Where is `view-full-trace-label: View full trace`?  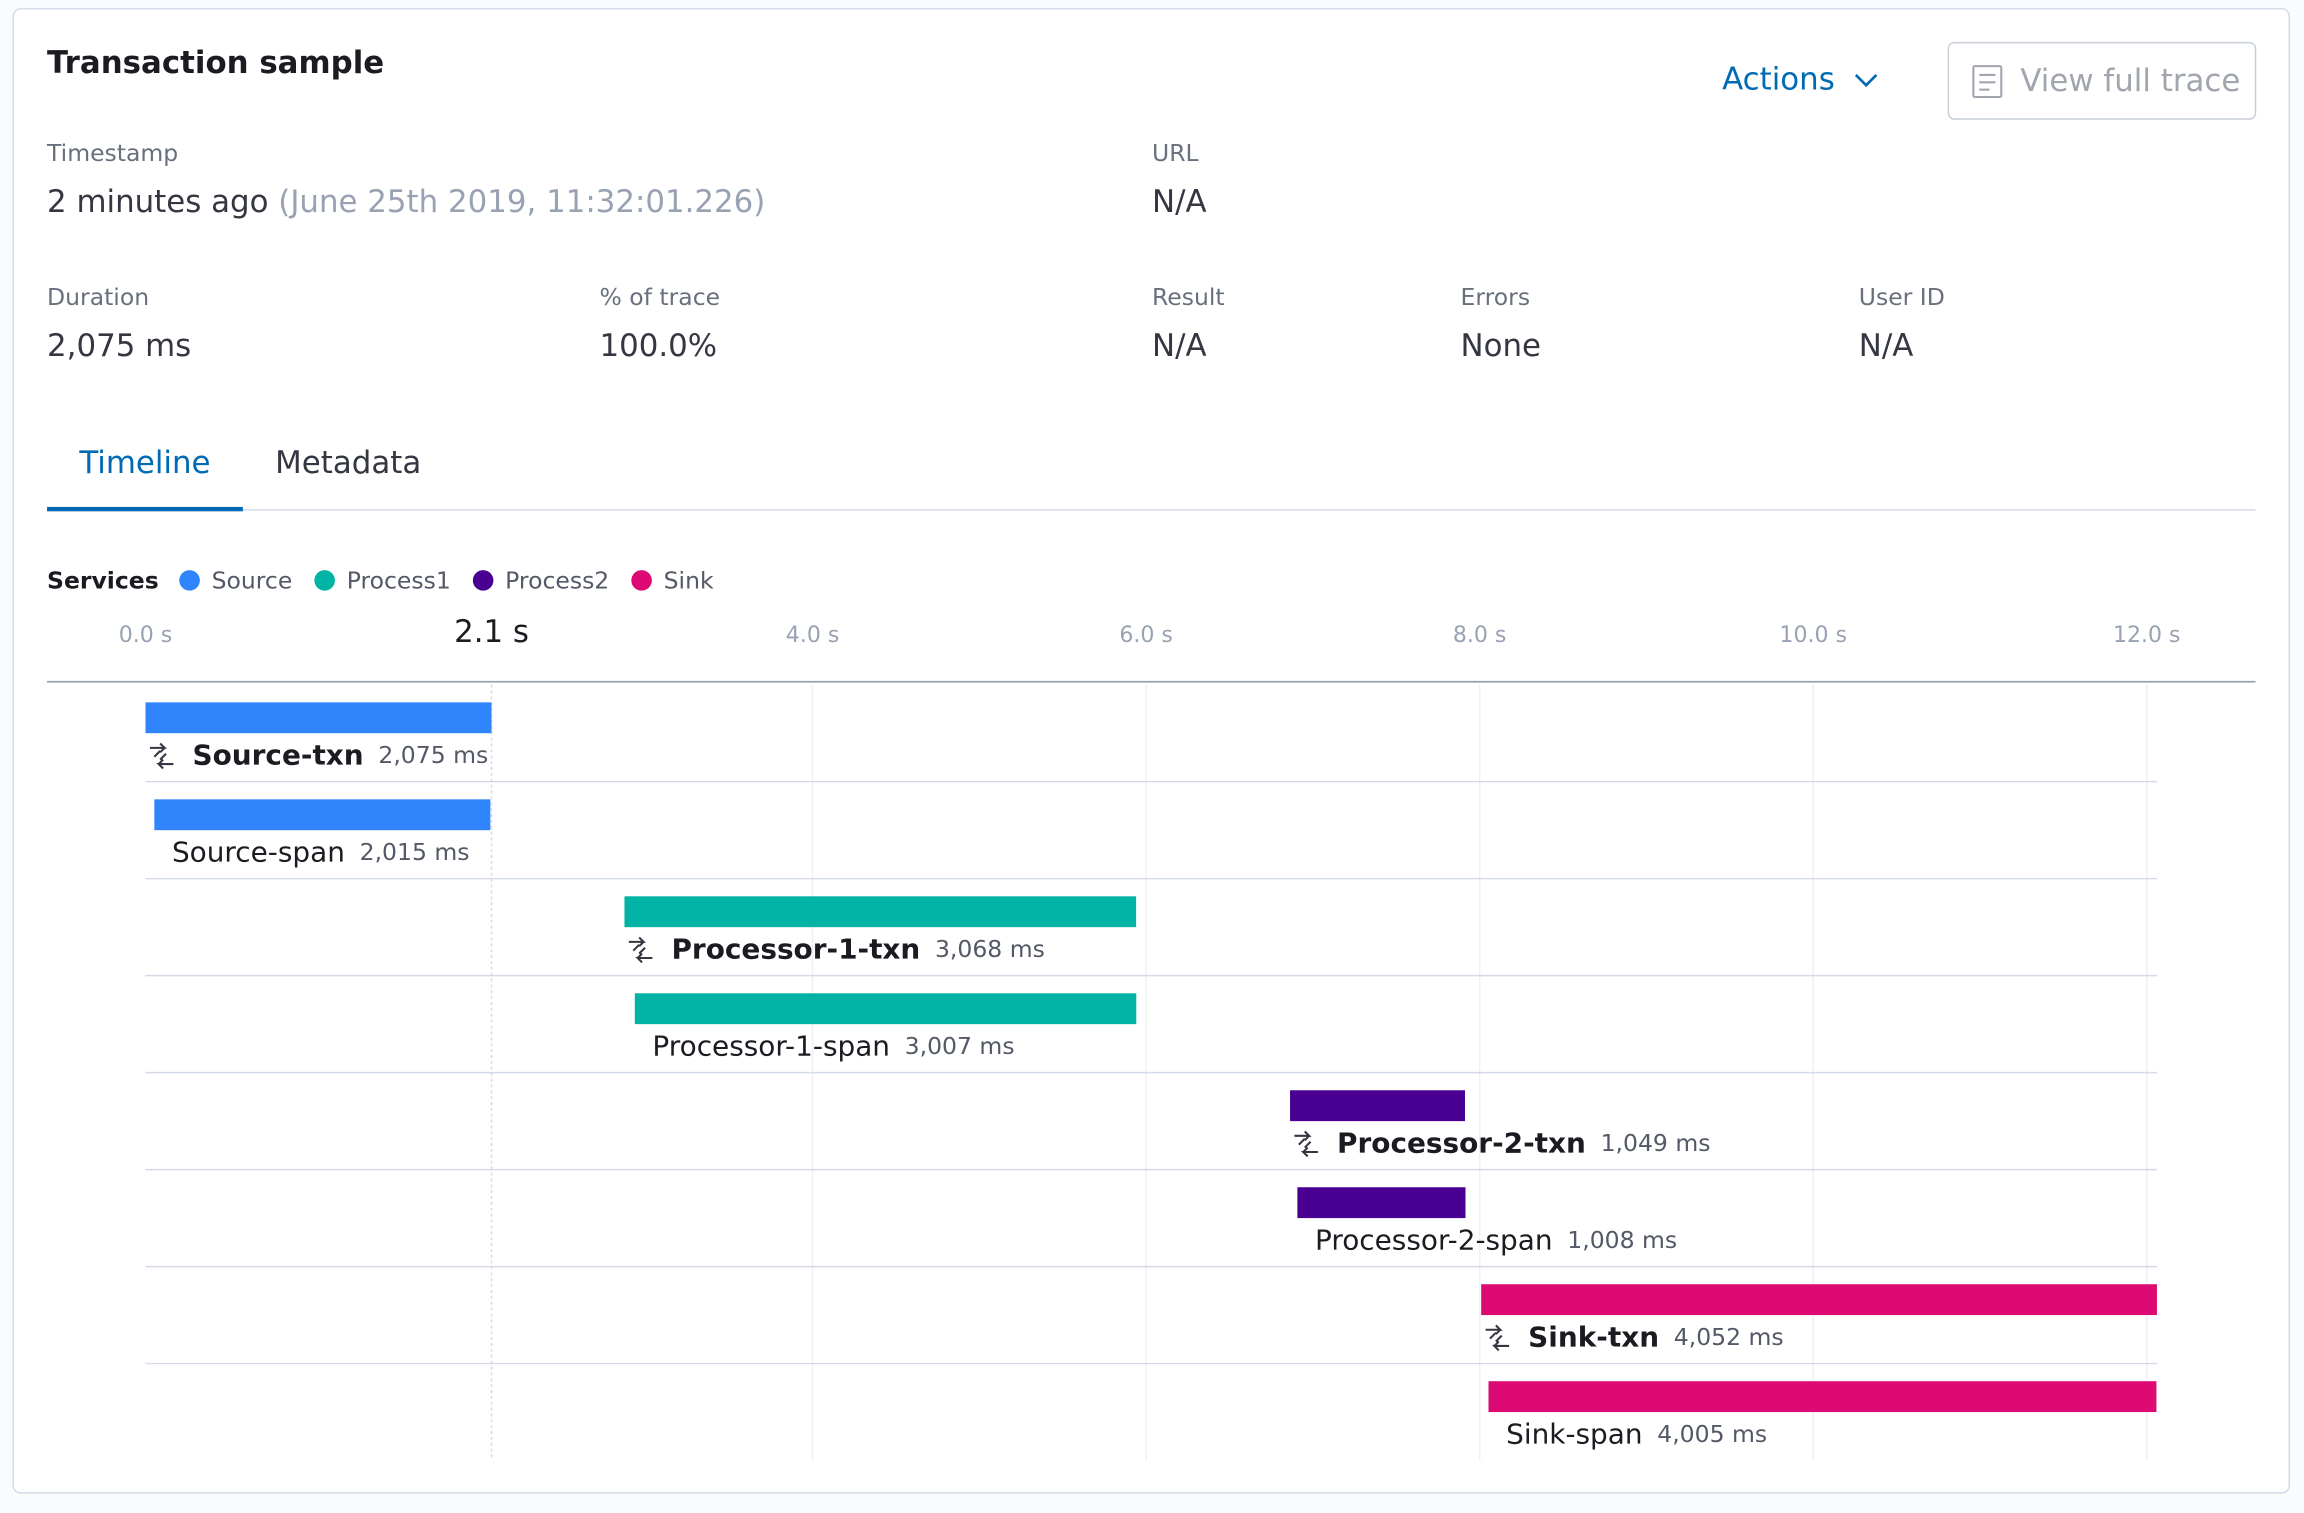
view-full-trace-label: View full trace is located at coordinates (2130, 81).